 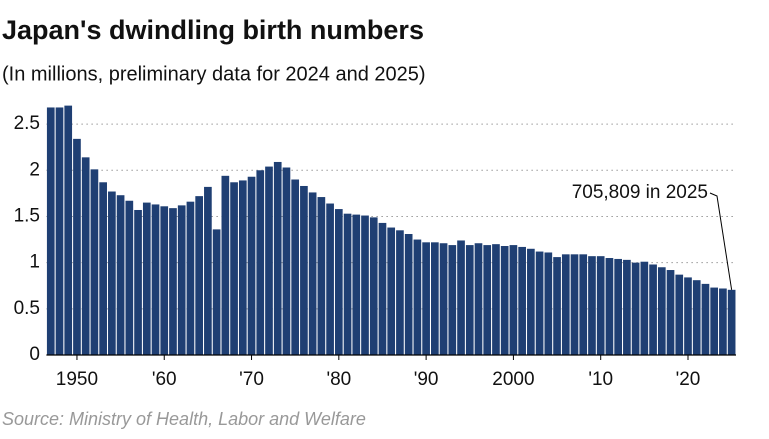 I want to click on x-tick-label: '10, so click(x=600, y=379).